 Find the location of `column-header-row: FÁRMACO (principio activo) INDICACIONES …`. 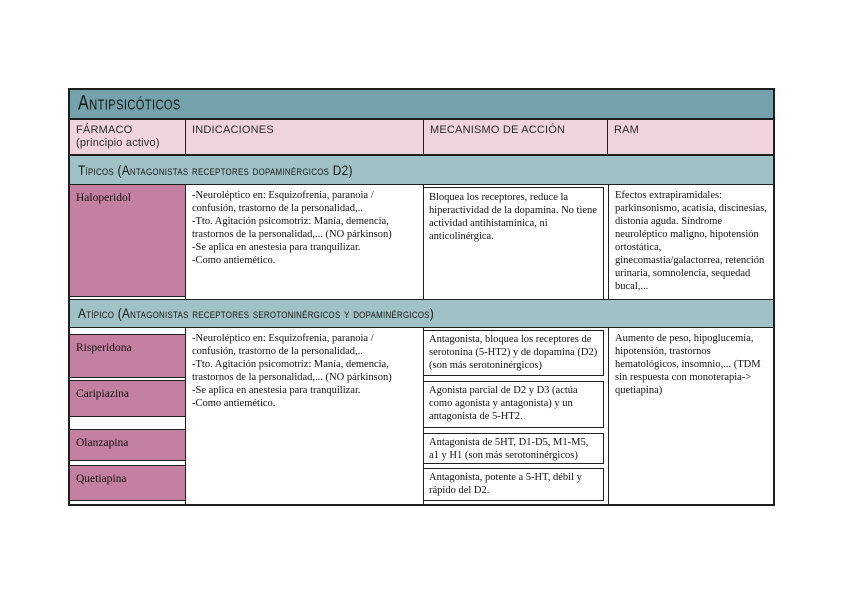

column-header-row: FÁRMACO (principio activo) INDICACIONES … is located at coordinates (421, 138).